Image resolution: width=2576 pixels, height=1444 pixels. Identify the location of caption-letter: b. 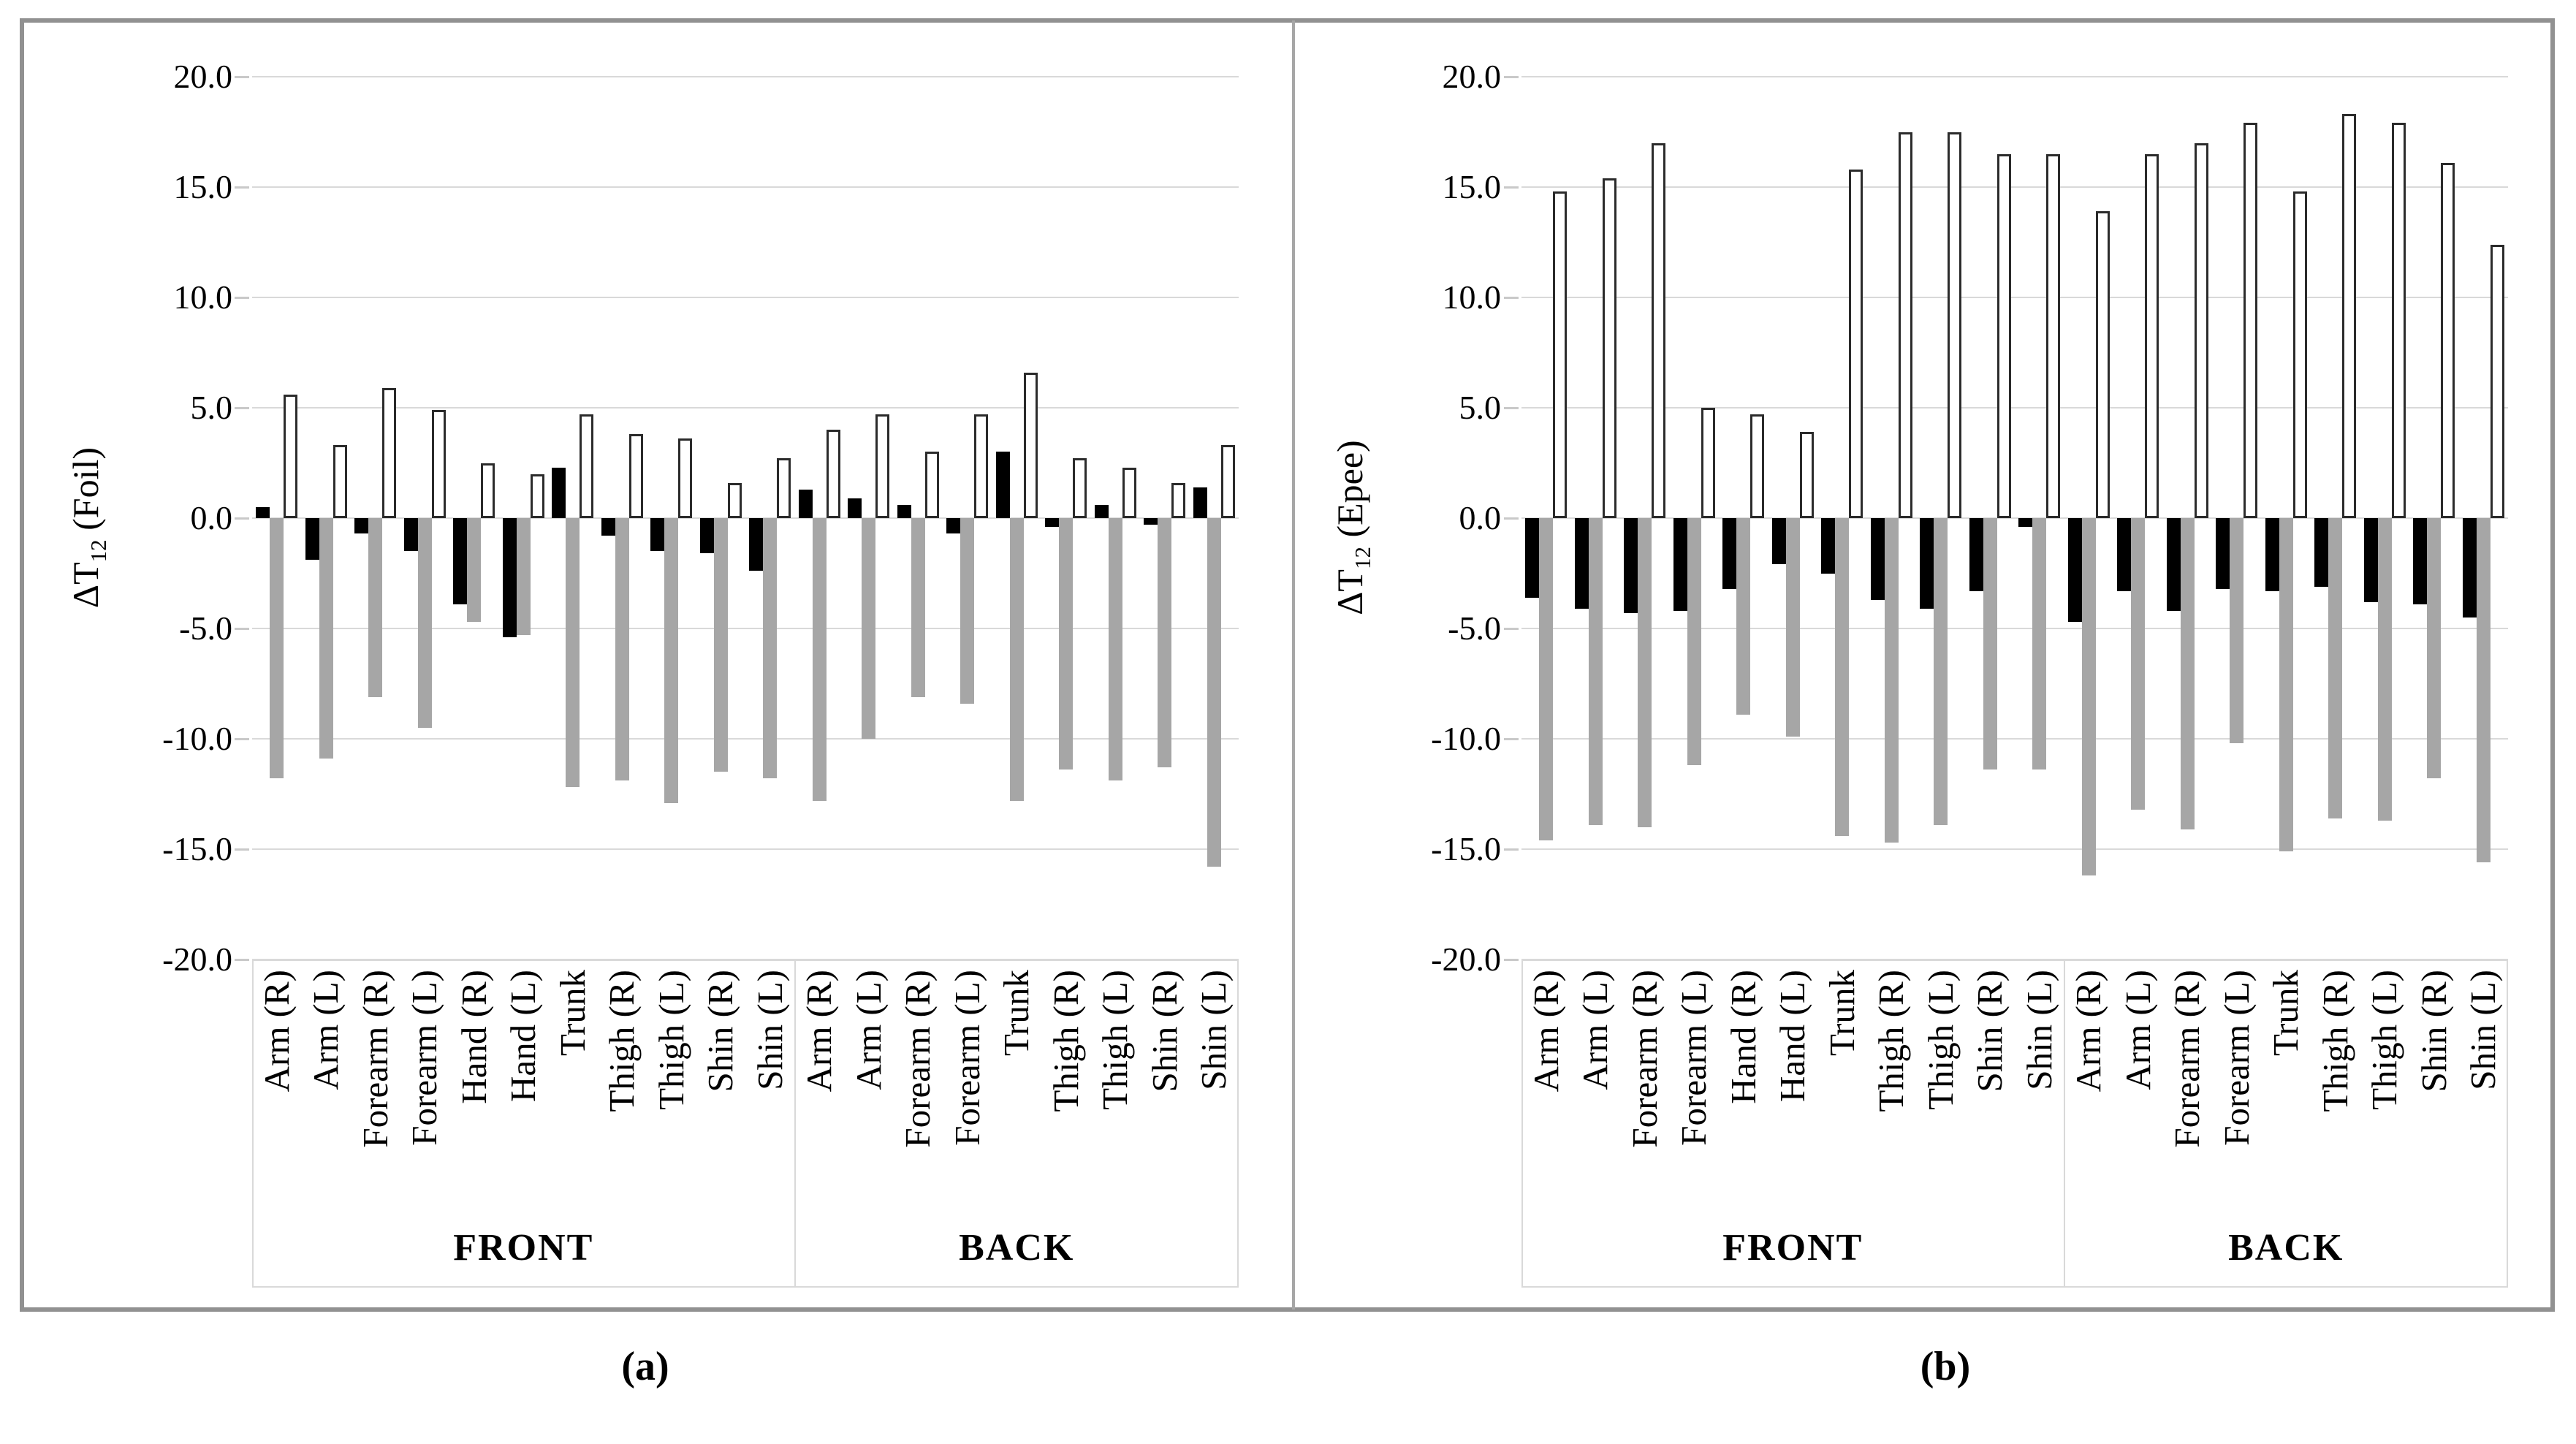
(1945, 1366).